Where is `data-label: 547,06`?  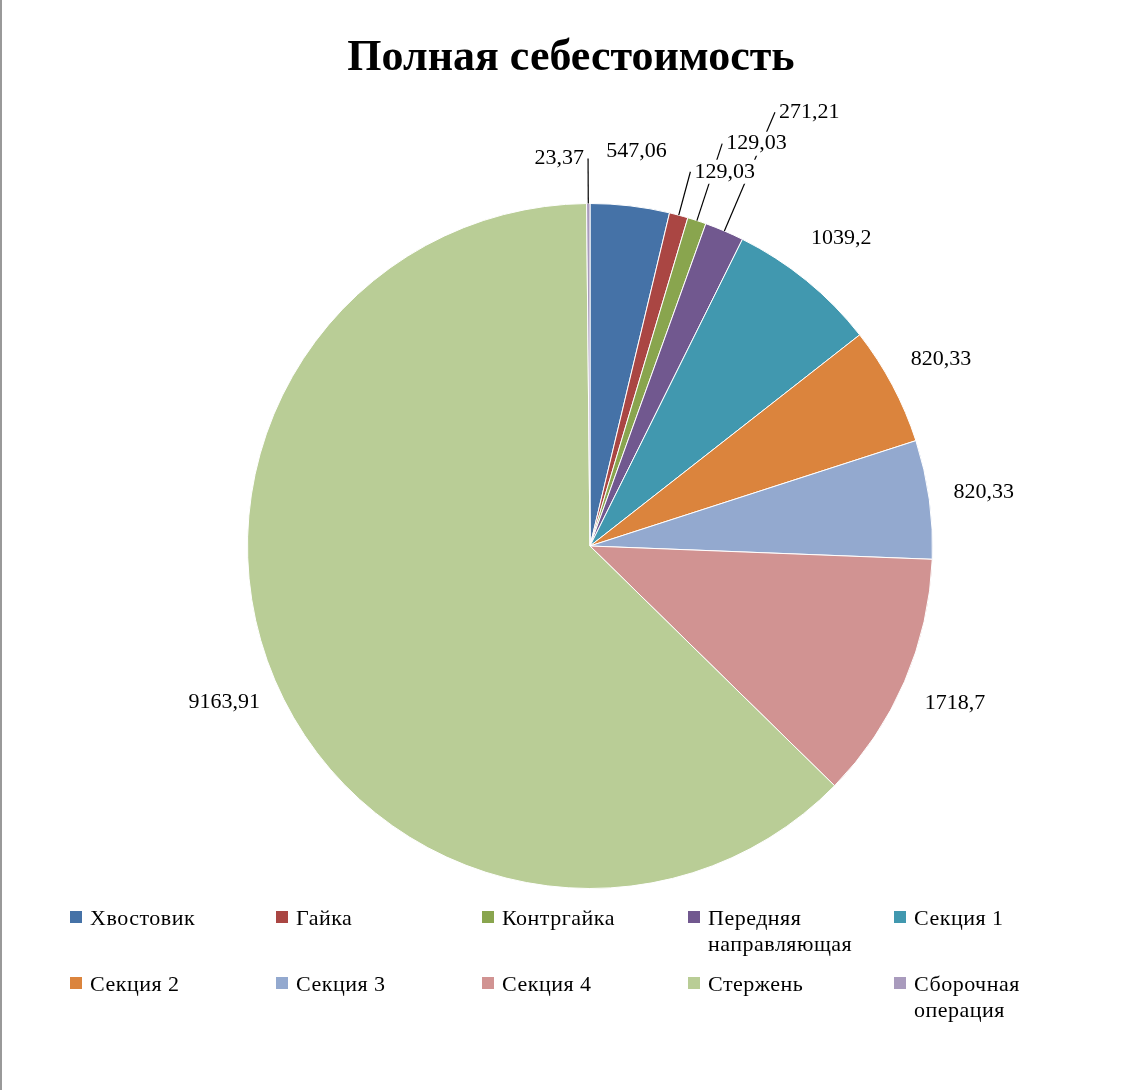
data-label: 547,06 is located at coordinates (636, 150).